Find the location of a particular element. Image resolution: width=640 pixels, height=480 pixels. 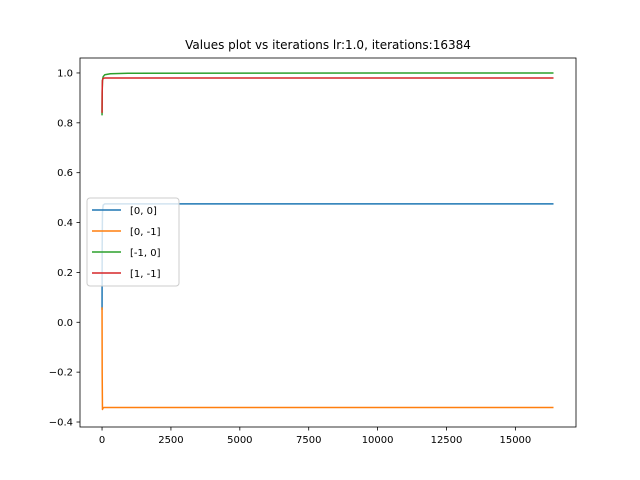

y-tick-label: −0.4 is located at coordinates (61, 423).